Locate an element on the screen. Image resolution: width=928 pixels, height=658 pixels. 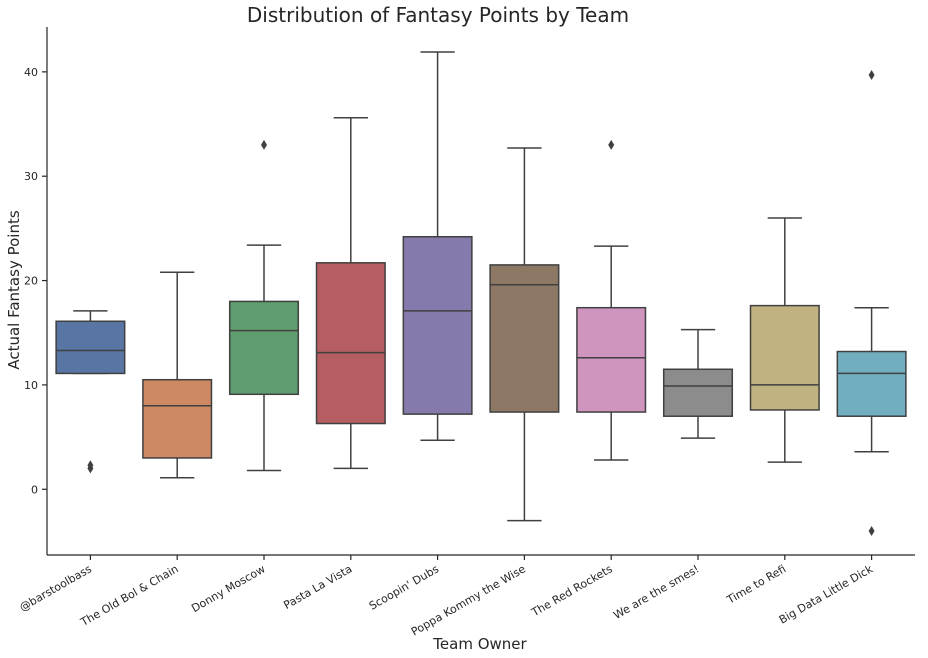
x-tick-label: Scoopin' Dubs is located at coordinates (404, 587).